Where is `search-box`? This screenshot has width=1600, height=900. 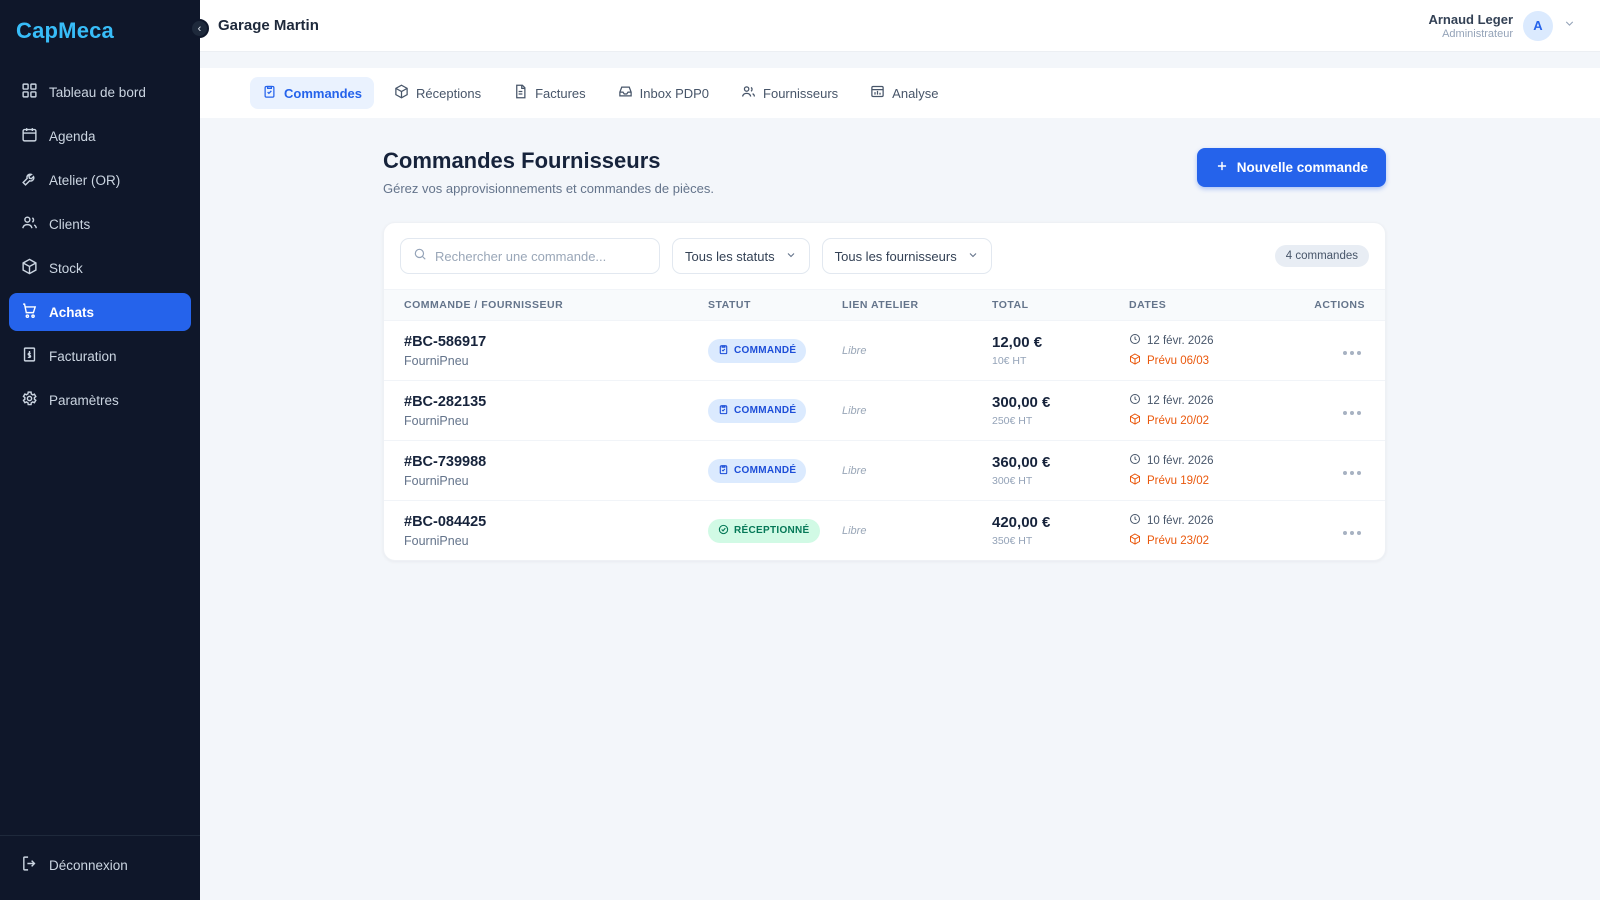 search-box is located at coordinates (530, 256).